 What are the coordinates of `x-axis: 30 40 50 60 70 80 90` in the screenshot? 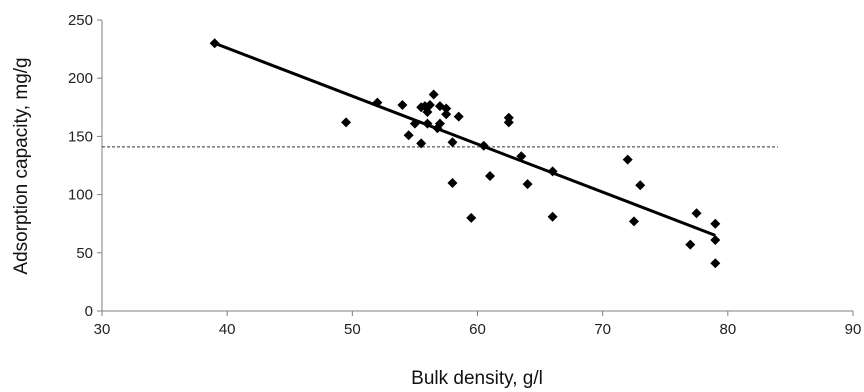 It's located at (478, 324).